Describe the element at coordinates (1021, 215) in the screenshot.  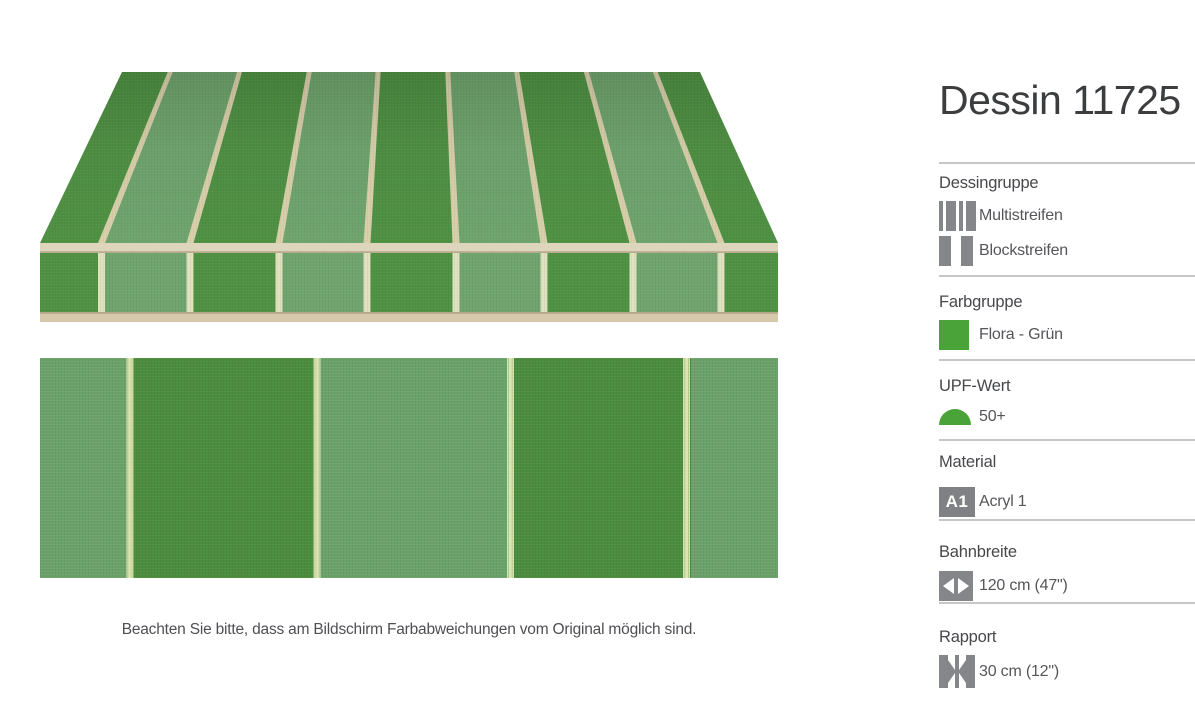
I see `spec-value: Multistreifen` at that location.